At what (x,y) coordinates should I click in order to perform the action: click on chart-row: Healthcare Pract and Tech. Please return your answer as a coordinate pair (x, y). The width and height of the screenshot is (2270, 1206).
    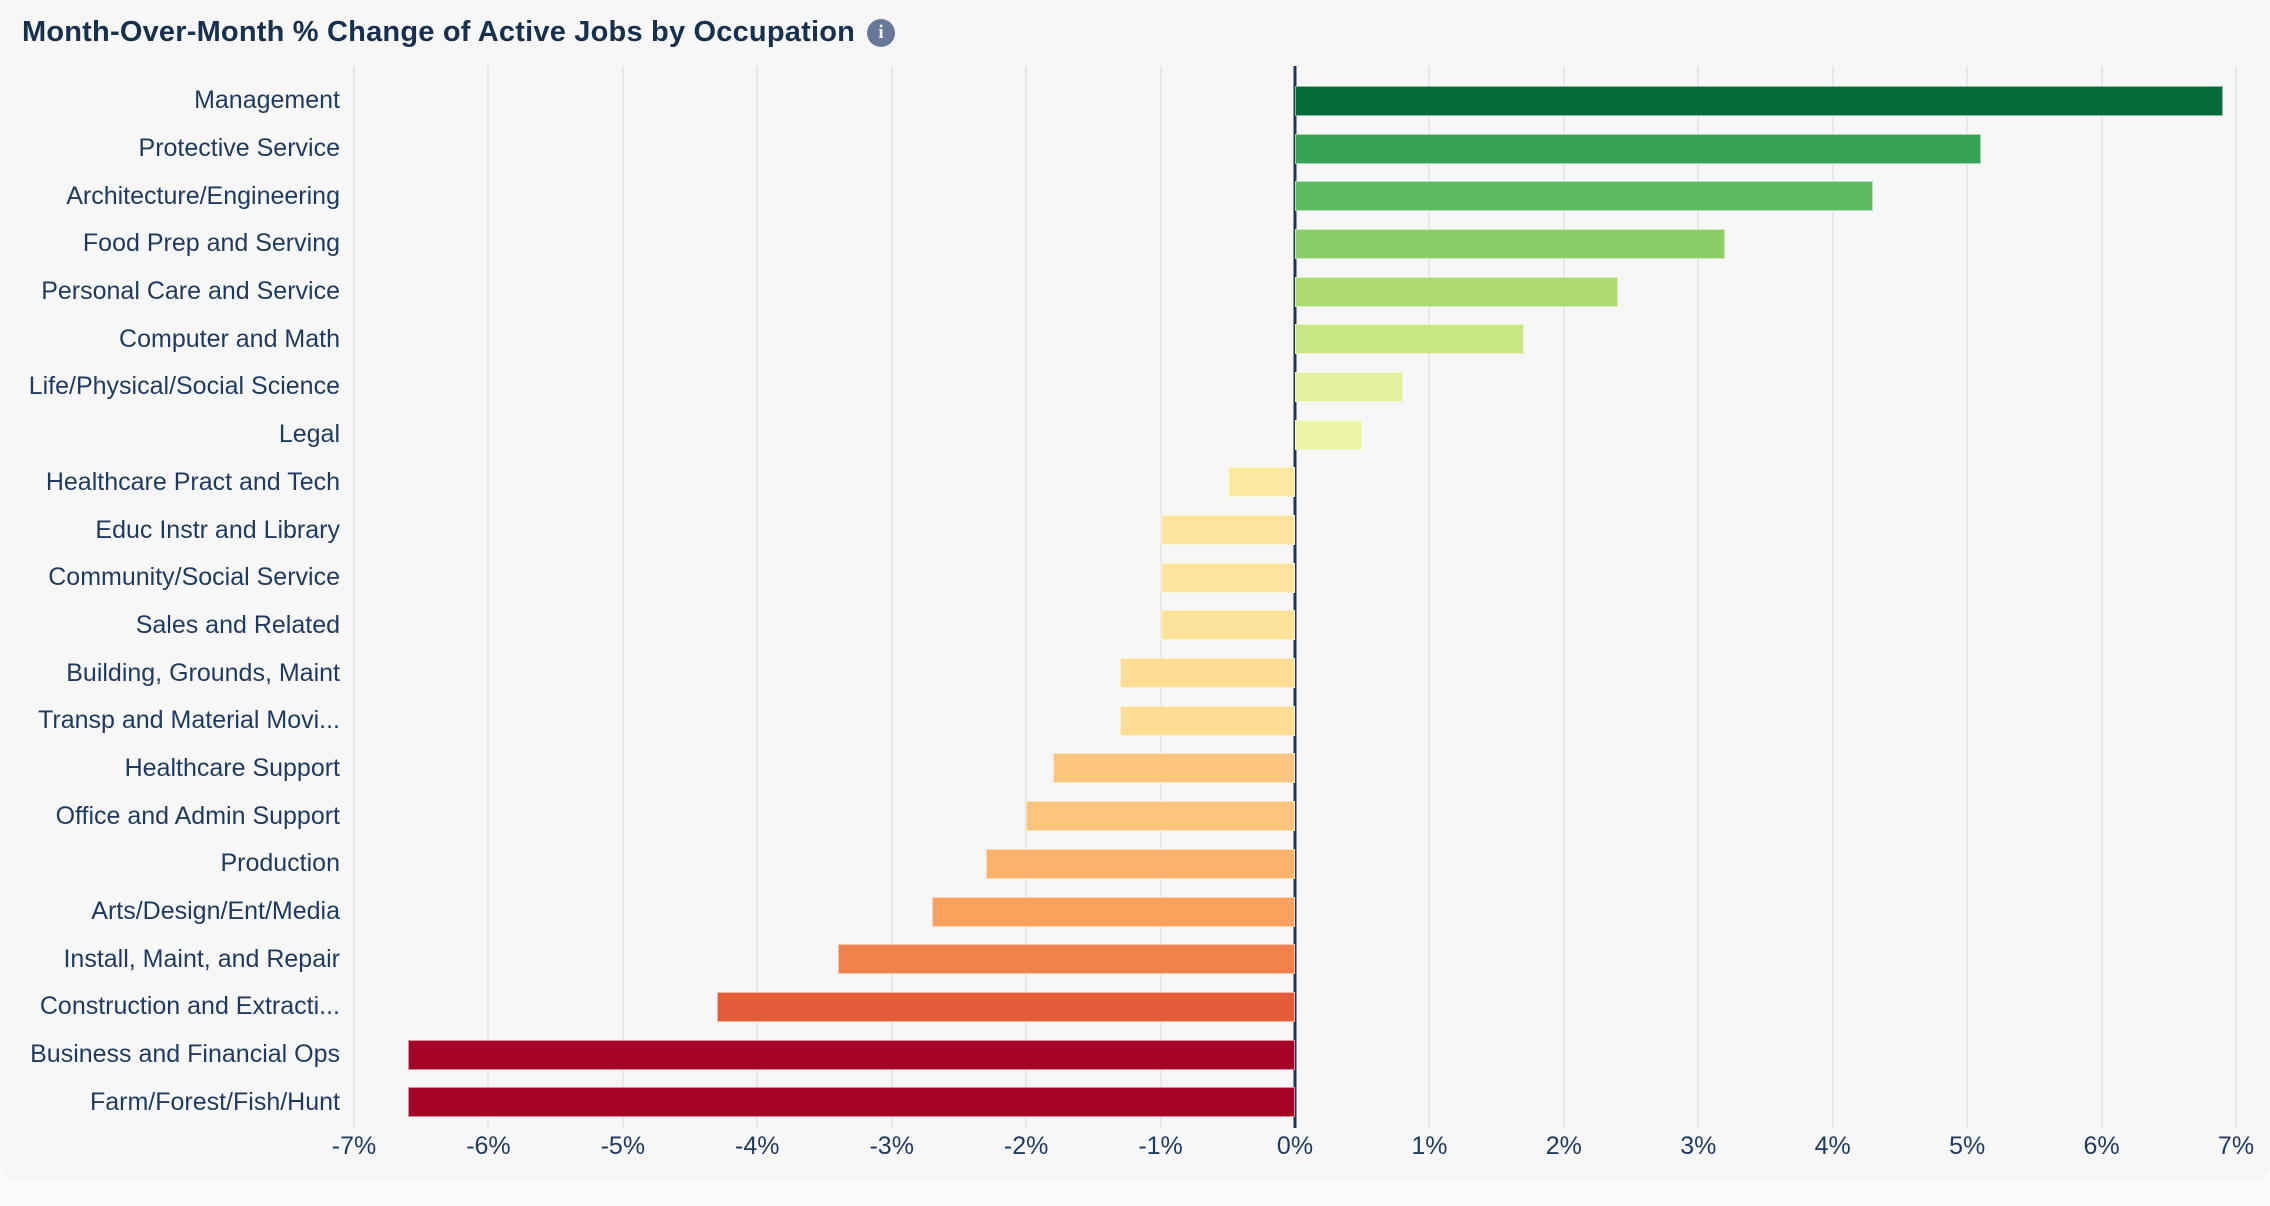
    Looking at the image, I should click on (1118, 483).